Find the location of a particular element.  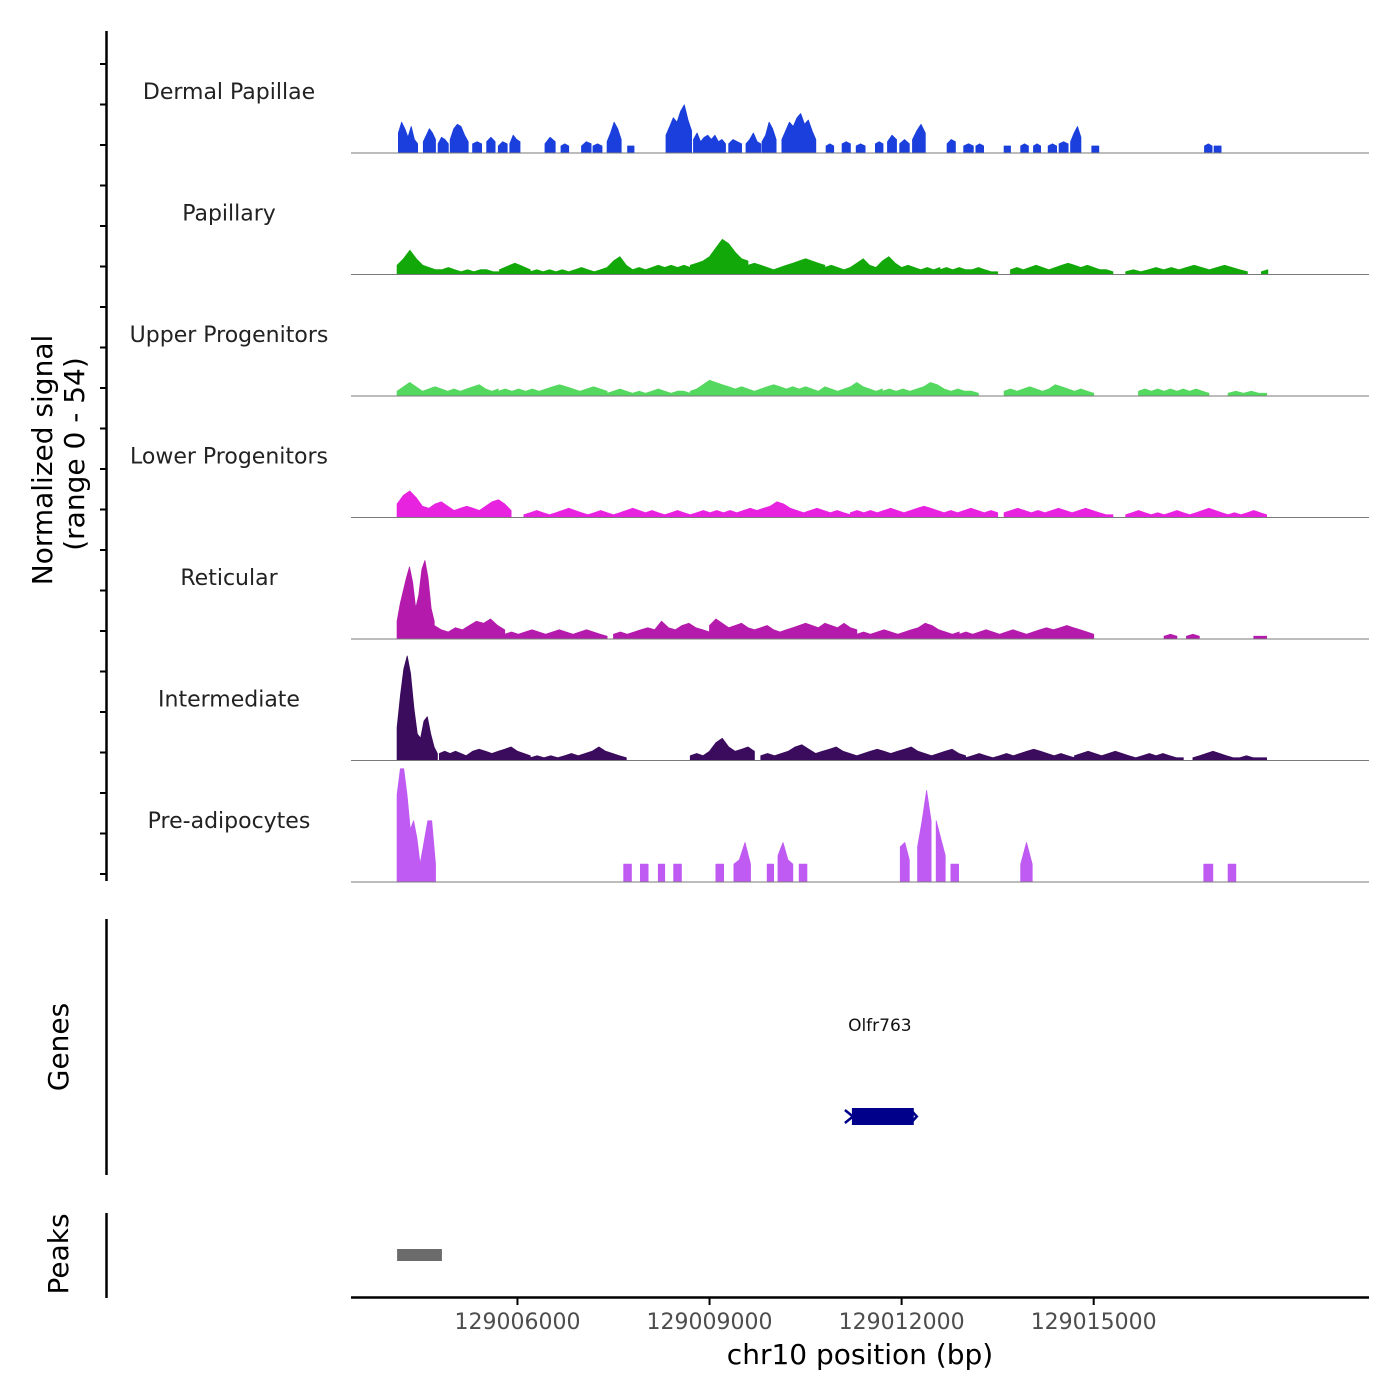

track-label-intermediate: Intermediate is located at coordinates (229, 700).